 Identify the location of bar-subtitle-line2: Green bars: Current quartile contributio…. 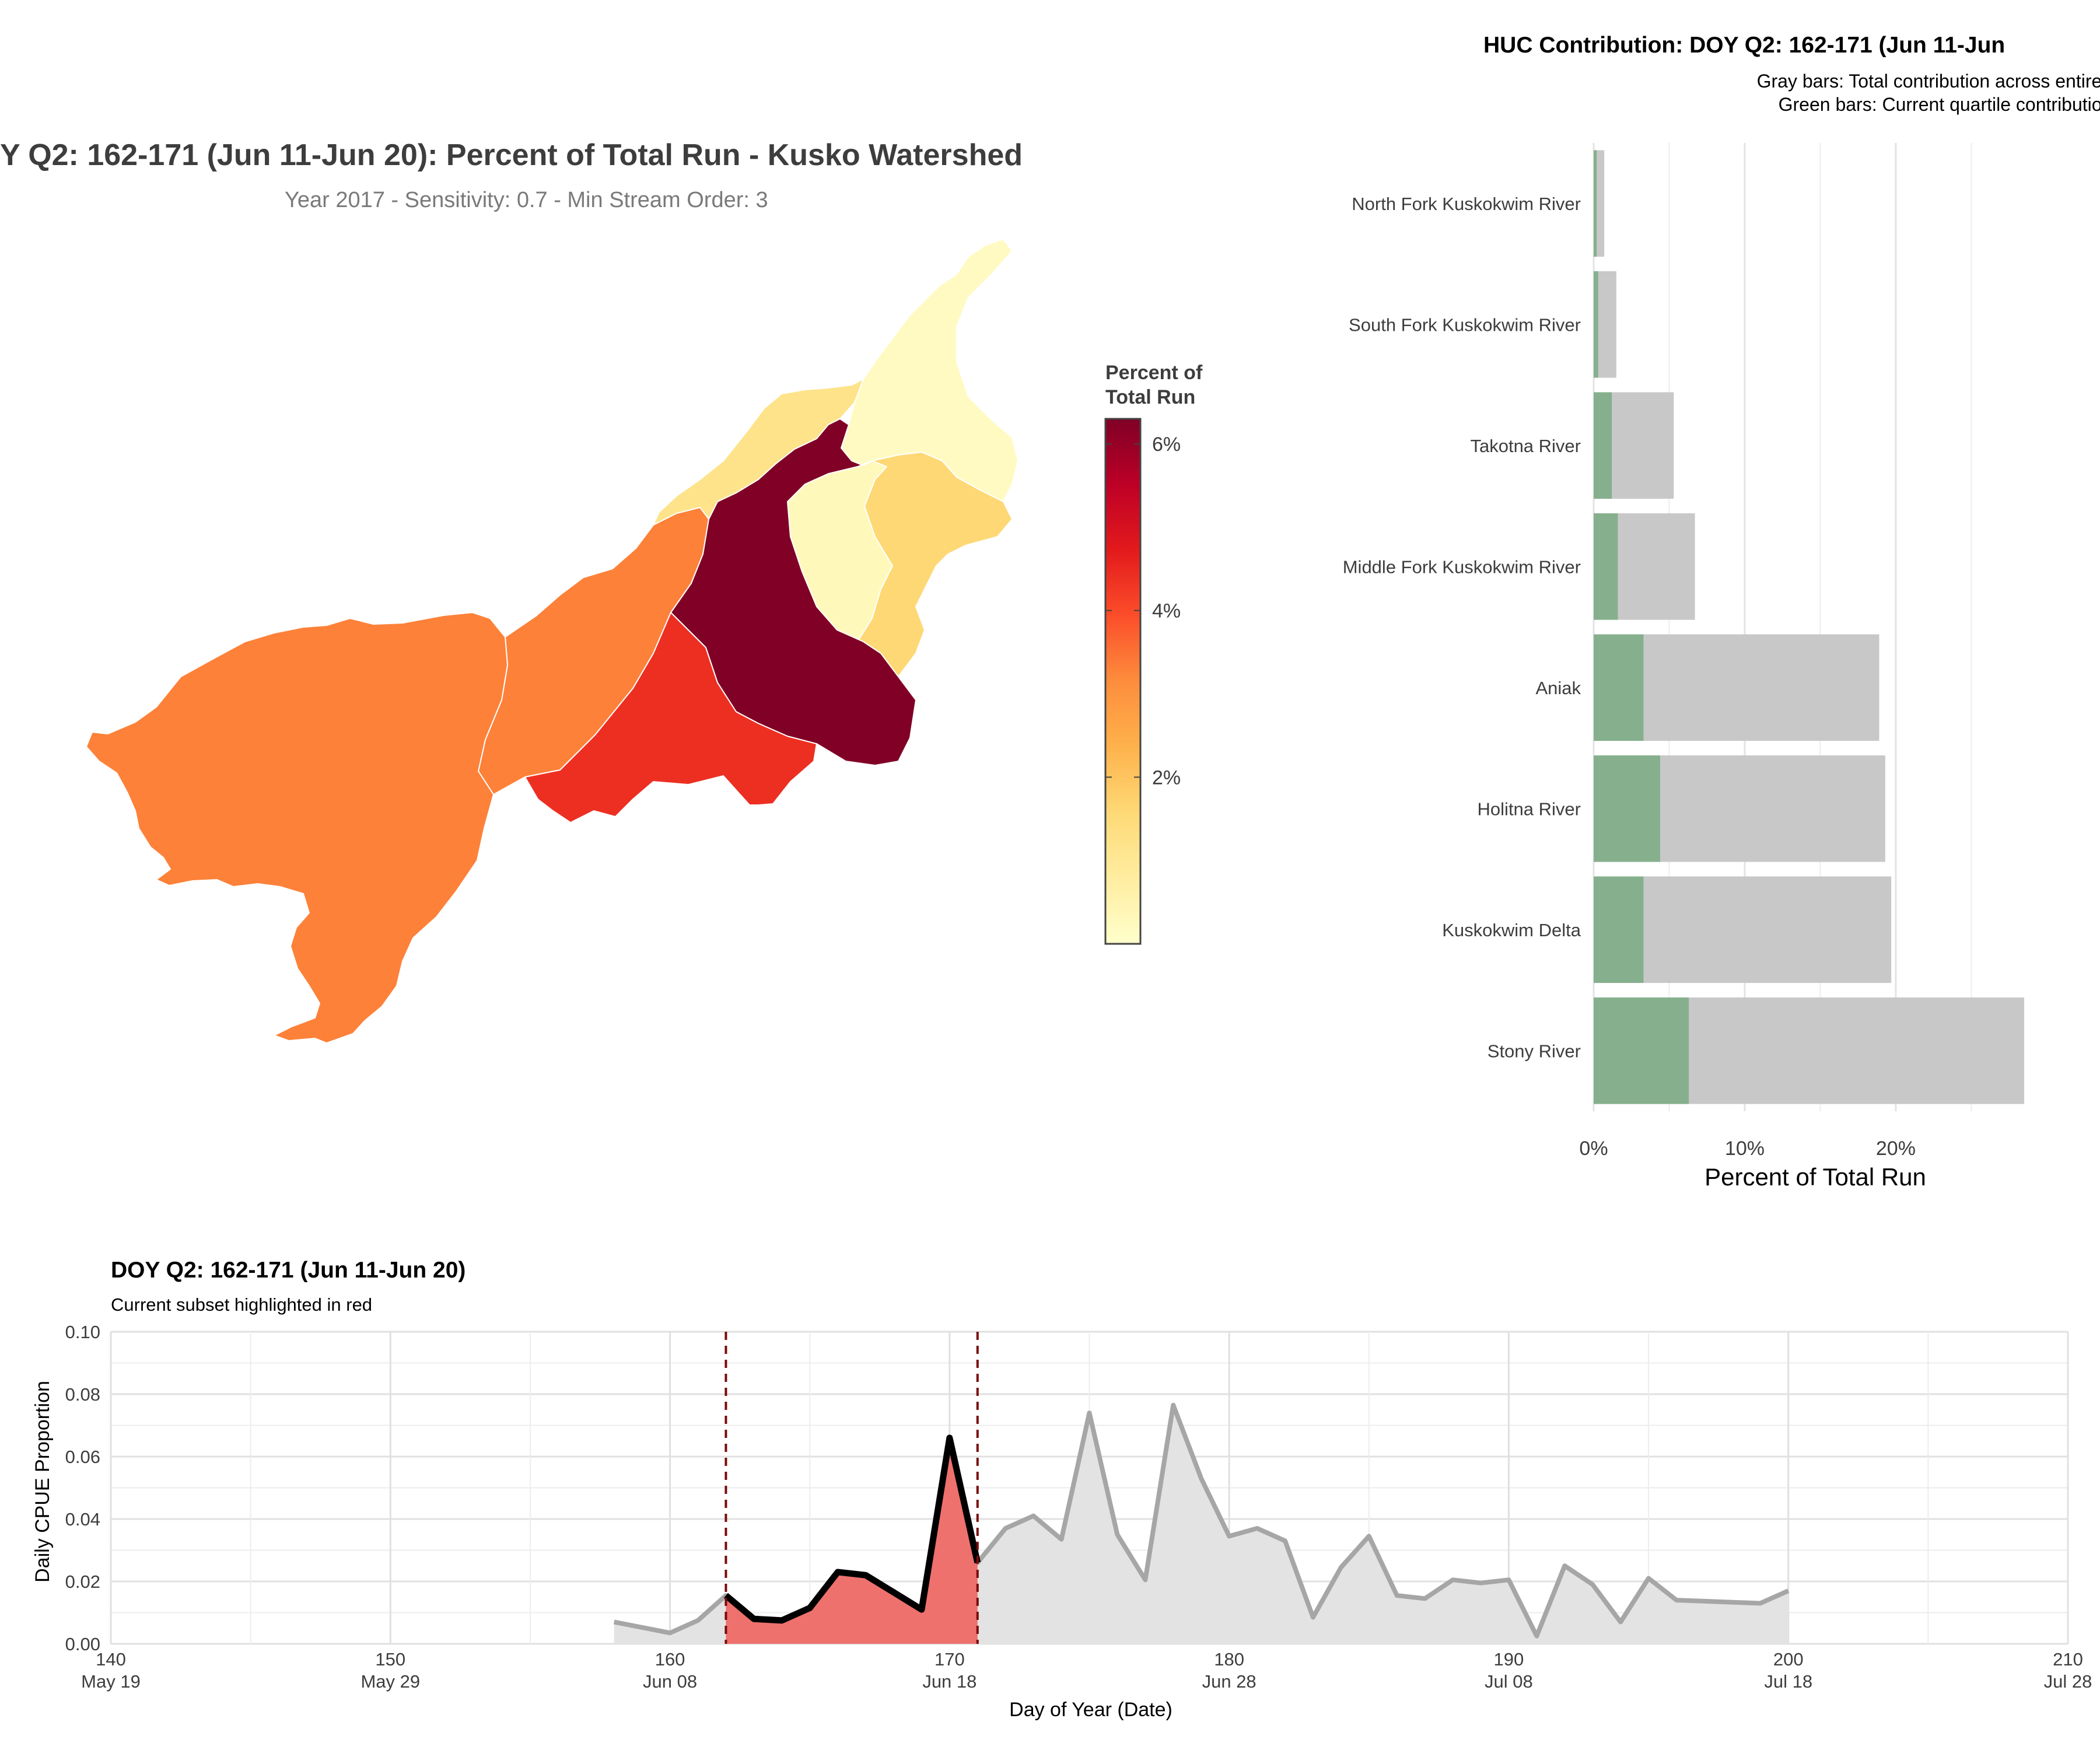
(1939, 104).